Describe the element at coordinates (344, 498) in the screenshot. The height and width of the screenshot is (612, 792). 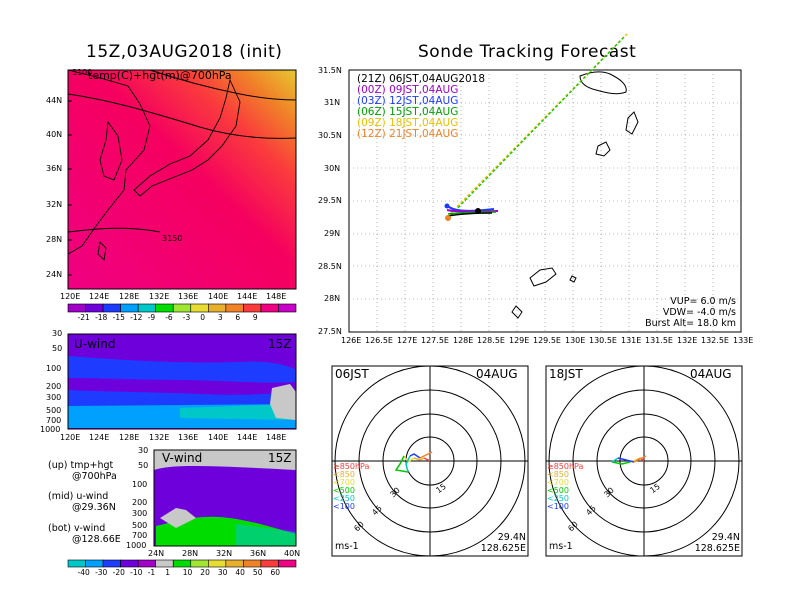
I see `hodo-legend-entry: <250` at that location.